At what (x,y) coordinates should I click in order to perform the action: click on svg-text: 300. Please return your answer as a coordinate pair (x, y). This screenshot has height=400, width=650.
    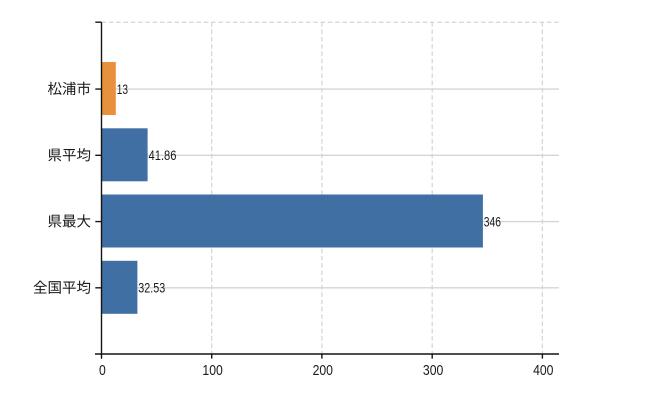
    Looking at the image, I should click on (433, 371).